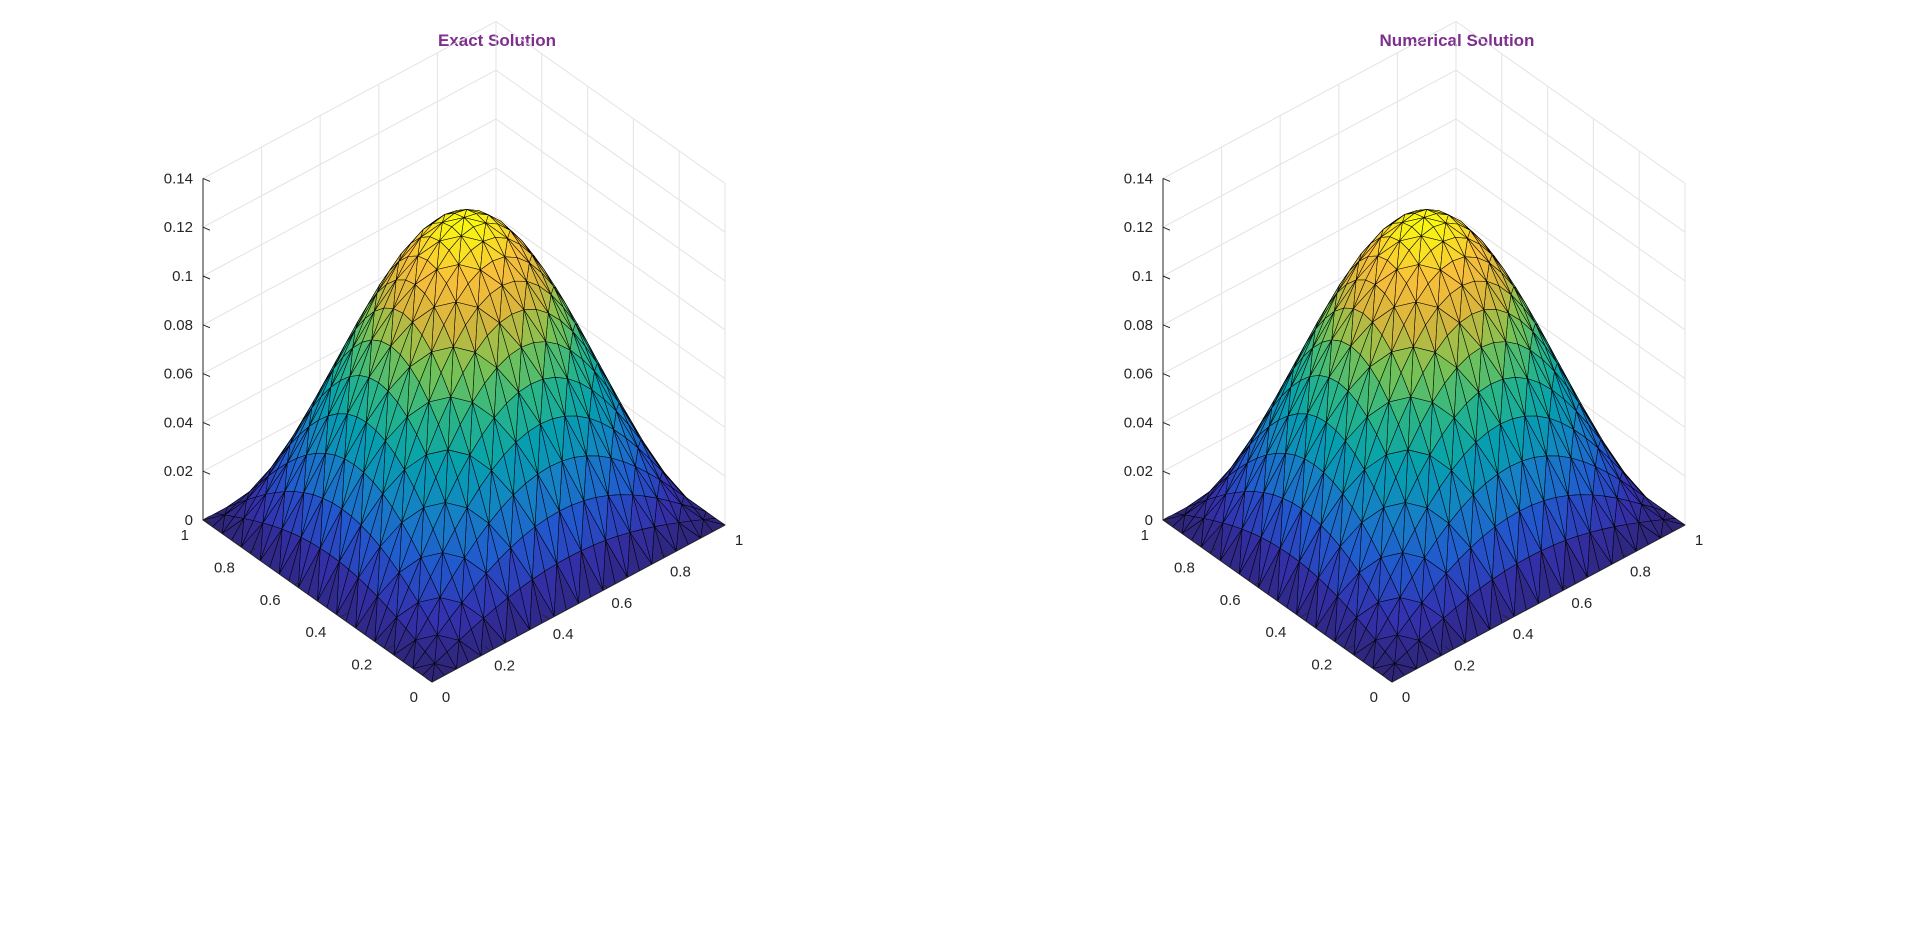 The image size is (1920, 936). What do you see at coordinates (178, 374) in the screenshot?
I see `exact-z-tick-label: 0.06` at bounding box center [178, 374].